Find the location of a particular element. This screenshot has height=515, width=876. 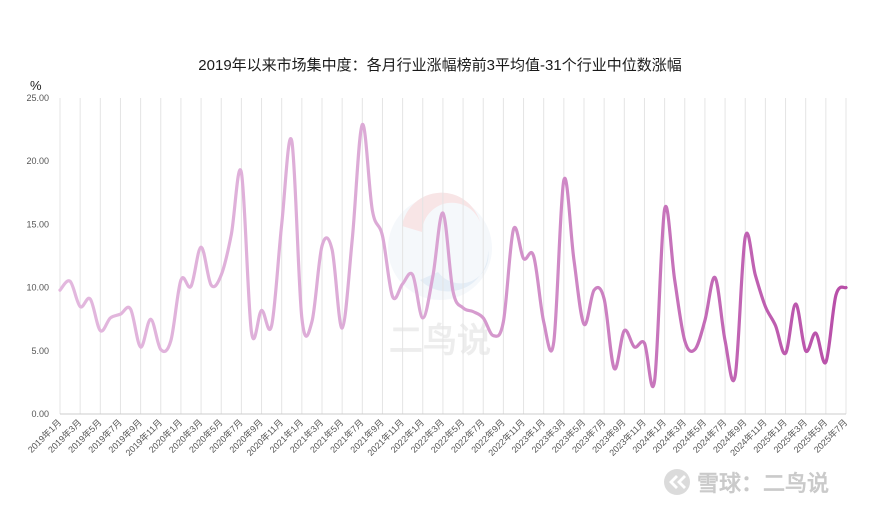

watermark-logo is located at coordinates (440, 246).